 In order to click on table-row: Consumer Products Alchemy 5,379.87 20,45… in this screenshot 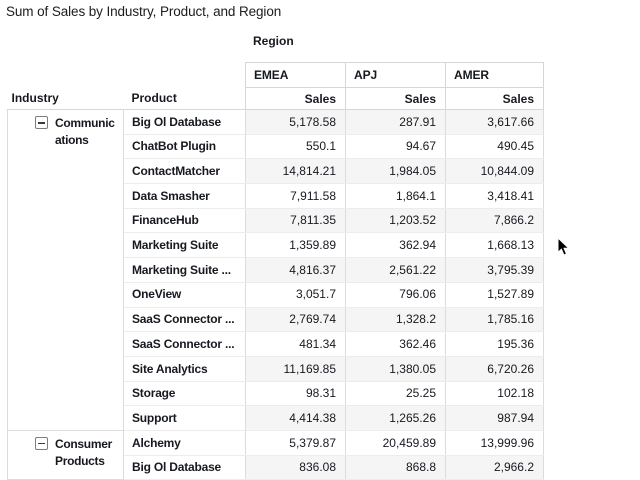, I will do `click(275, 455)`.